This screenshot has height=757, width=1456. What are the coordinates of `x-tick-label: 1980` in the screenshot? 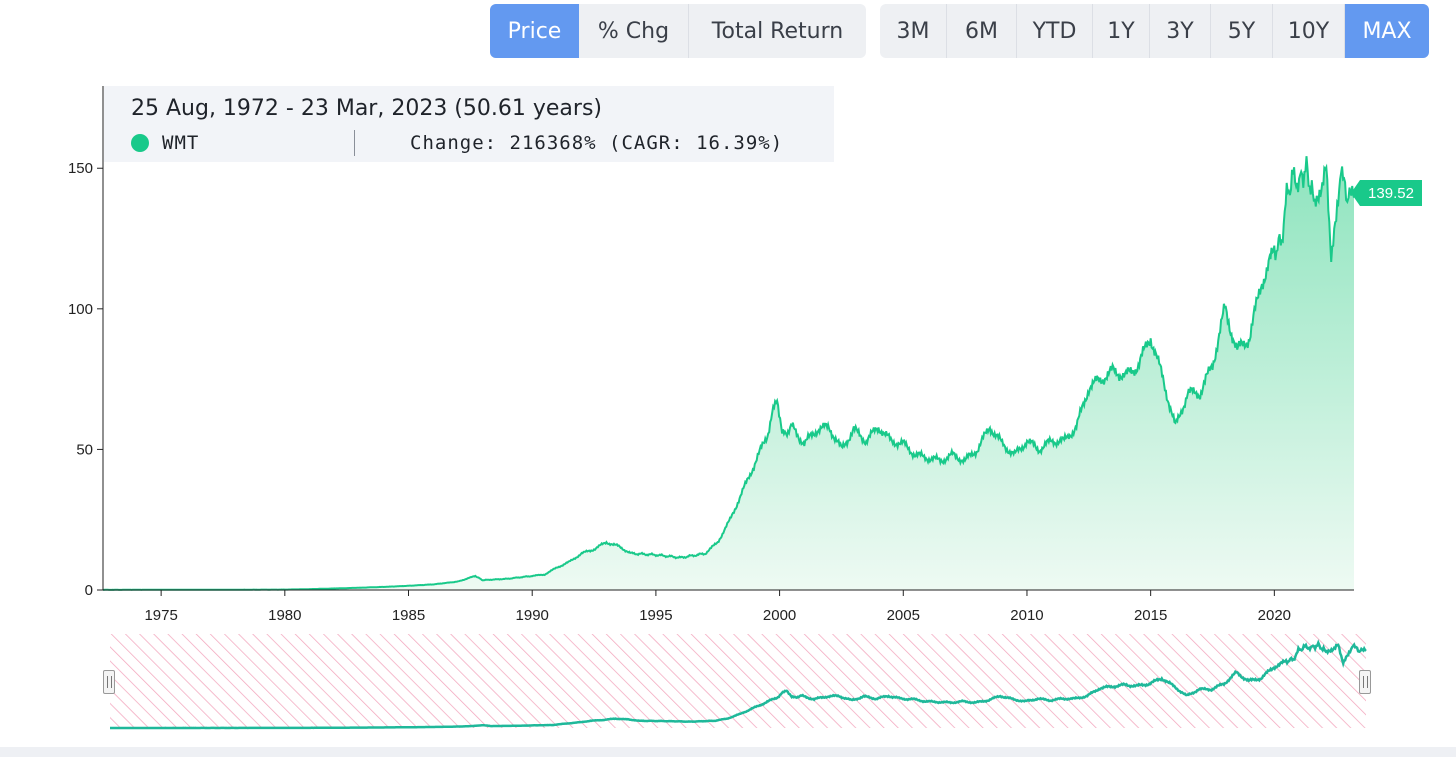 It's located at (284, 615).